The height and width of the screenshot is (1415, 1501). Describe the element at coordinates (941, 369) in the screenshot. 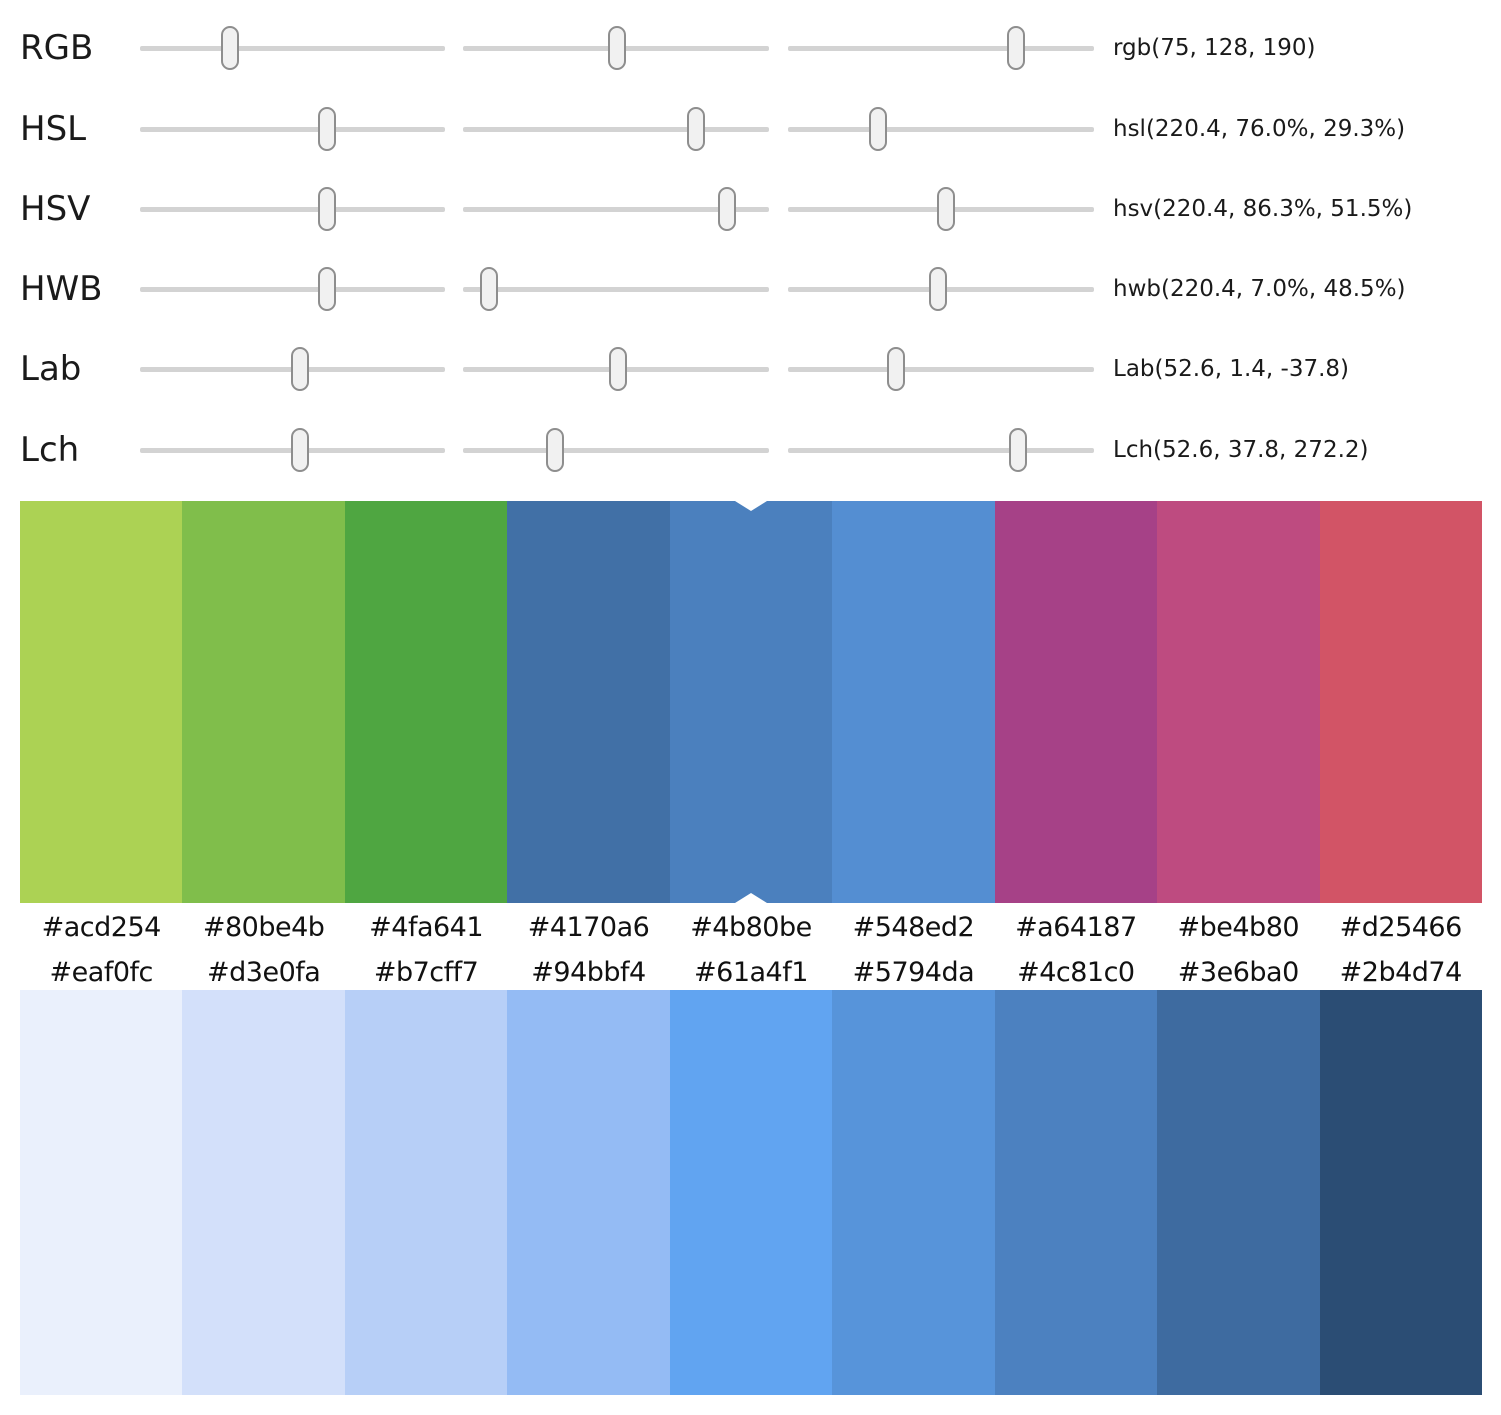

I see `lab-b-slider-track` at that location.